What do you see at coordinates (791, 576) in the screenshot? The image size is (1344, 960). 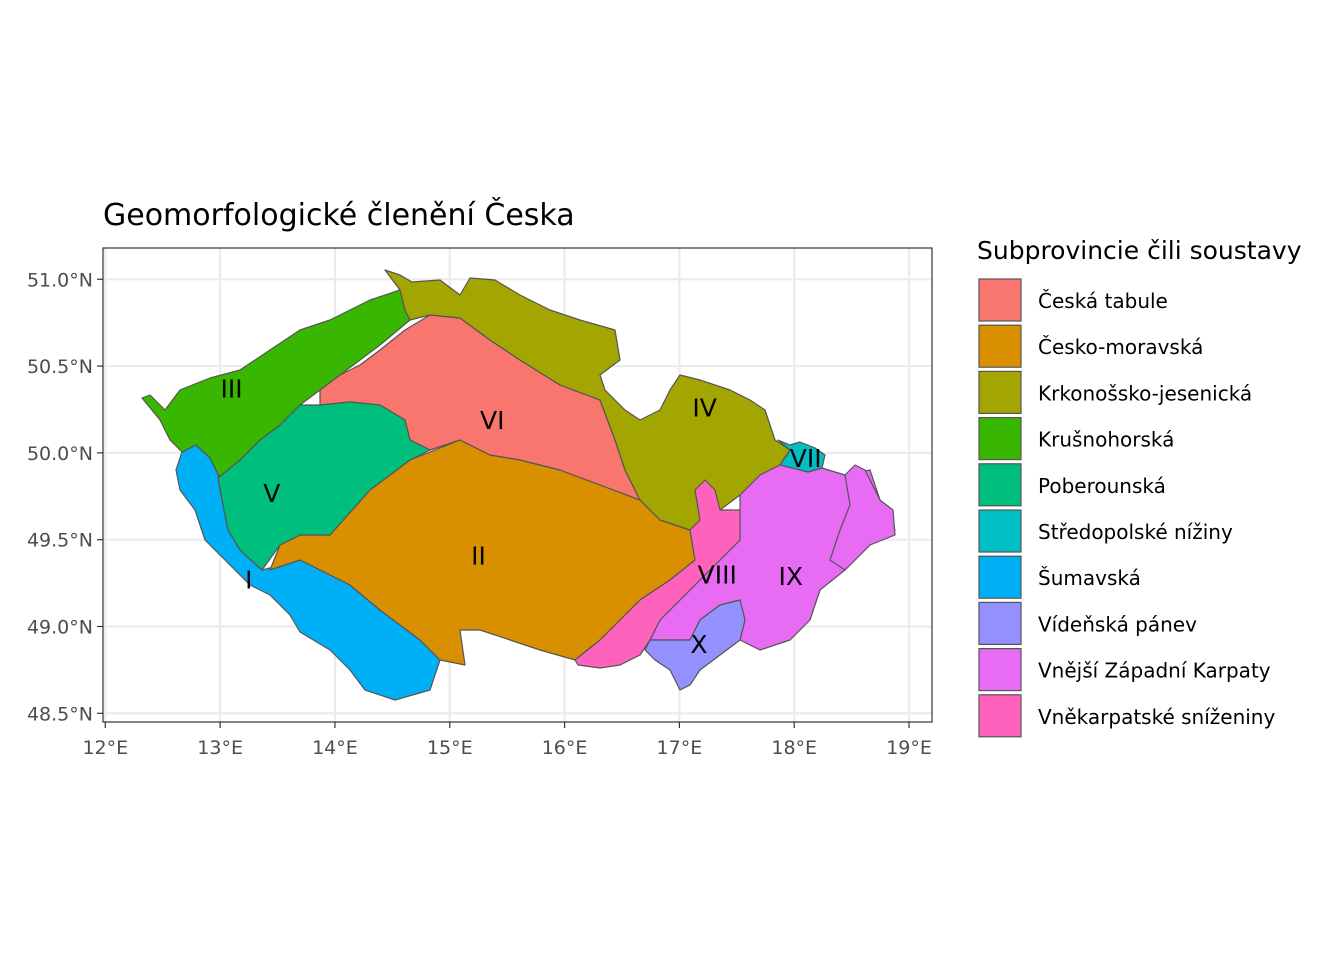 I see `region-label: IX` at bounding box center [791, 576].